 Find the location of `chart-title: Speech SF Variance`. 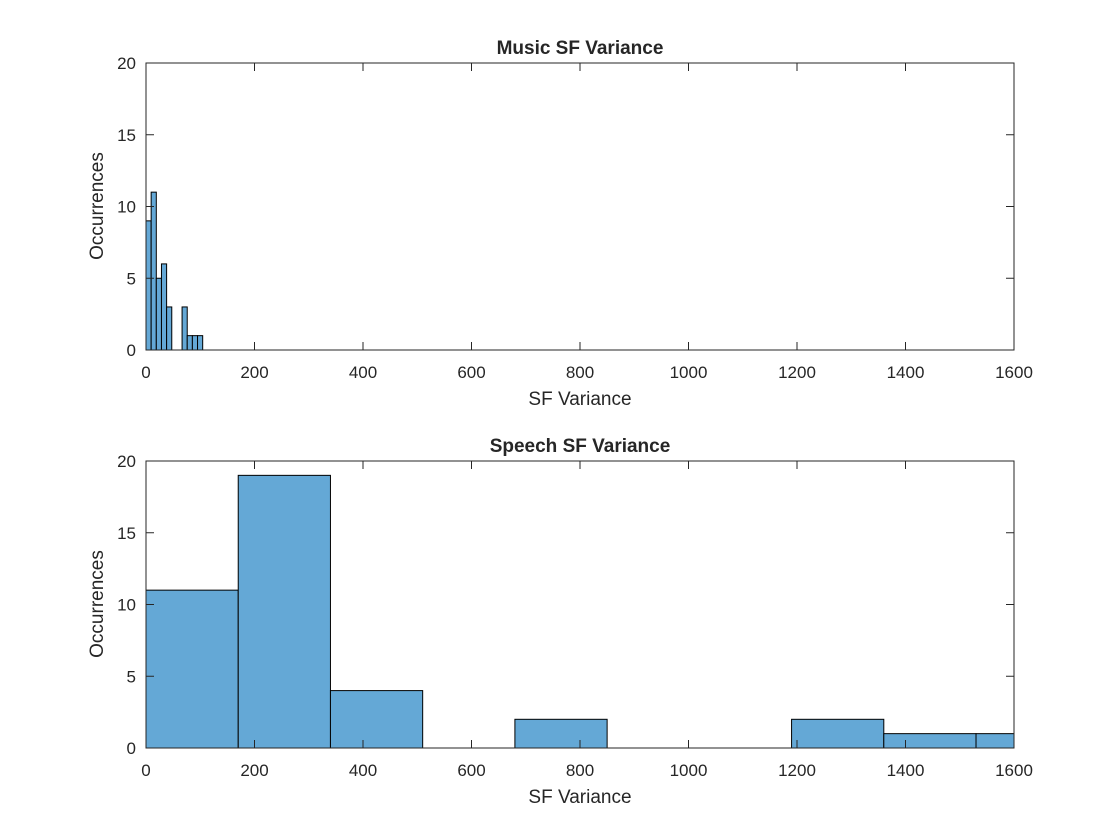

chart-title: Speech SF Variance is located at coordinates (580, 446).